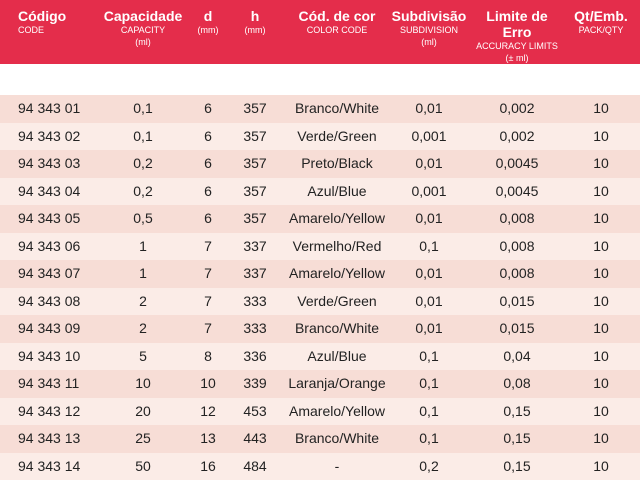  I want to click on cell-code: 94 343 01, so click(49, 108).